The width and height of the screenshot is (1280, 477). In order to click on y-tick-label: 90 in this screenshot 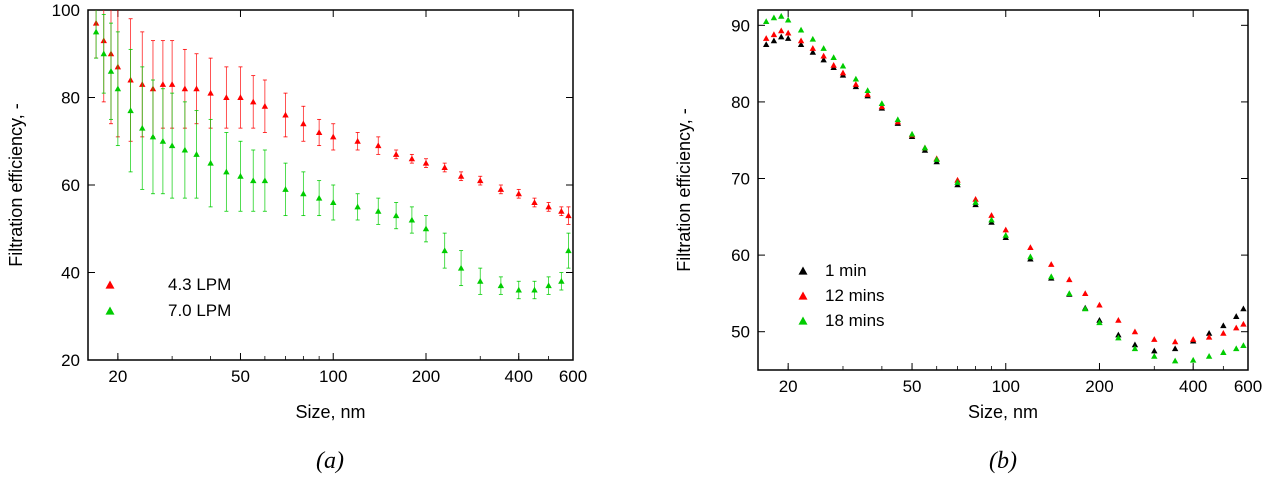, I will do `click(740, 25)`.